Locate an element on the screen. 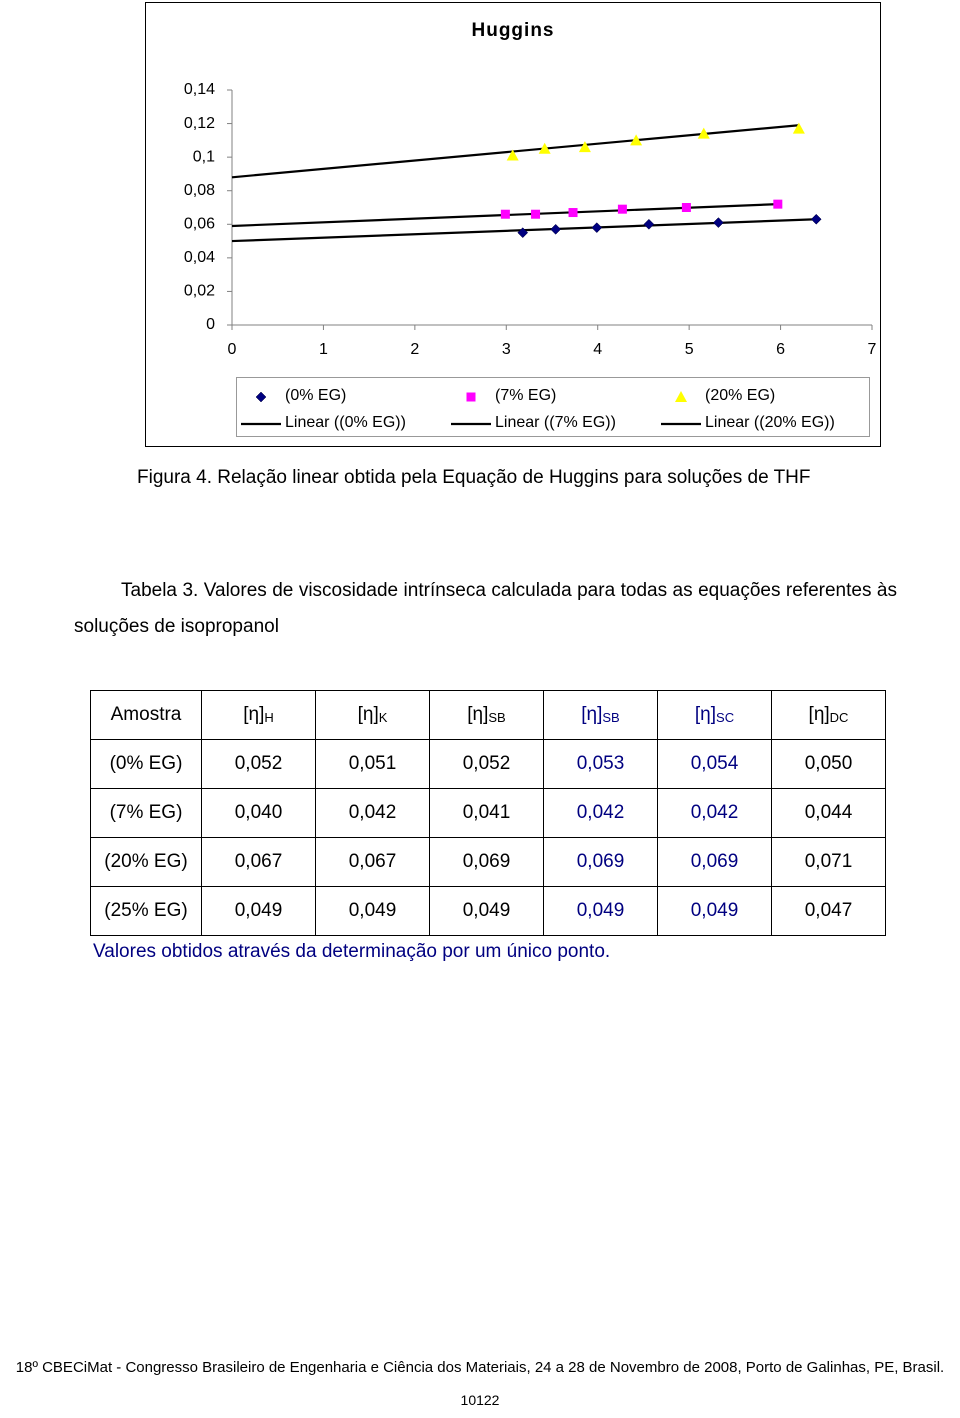 The height and width of the screenshot is (1418, 960). table-row: (25% EG) 0,049 0,049 0,049 0,049 0,049 0,047 is located at coordinates (488, 911).